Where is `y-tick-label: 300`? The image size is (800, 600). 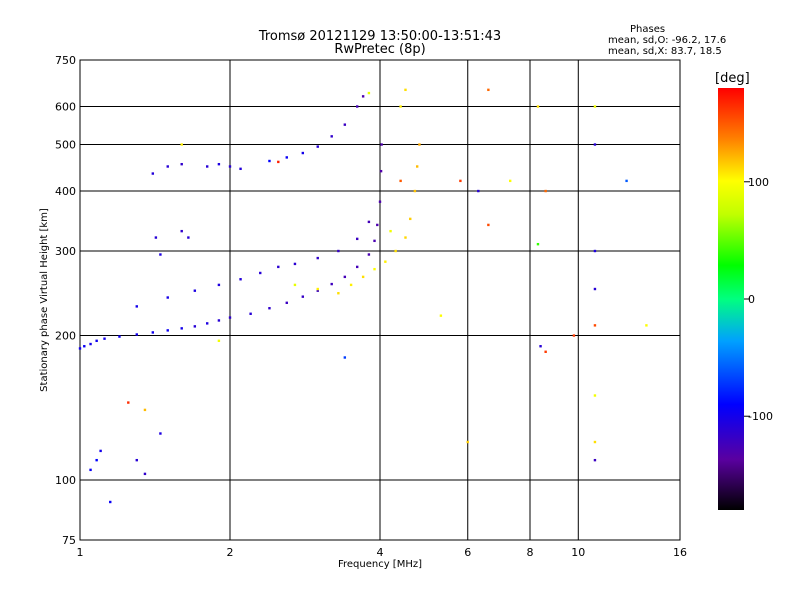
y-tick-label: 300 is located at coordinates (65, 251).